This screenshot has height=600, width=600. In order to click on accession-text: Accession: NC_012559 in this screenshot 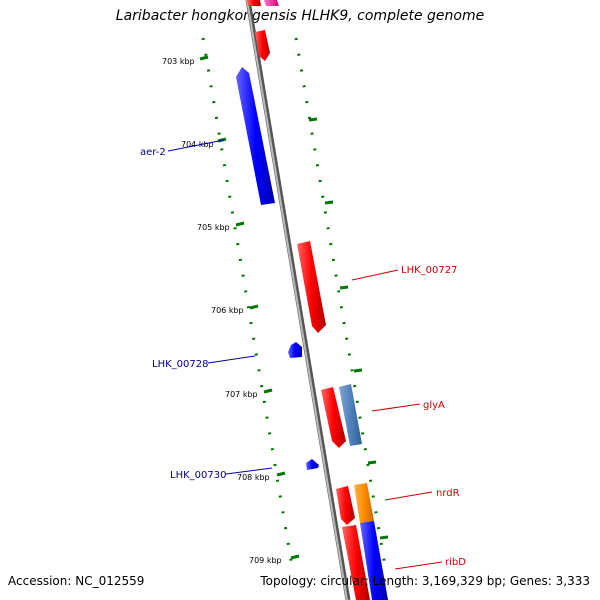, I will do `click(76, 581)`.